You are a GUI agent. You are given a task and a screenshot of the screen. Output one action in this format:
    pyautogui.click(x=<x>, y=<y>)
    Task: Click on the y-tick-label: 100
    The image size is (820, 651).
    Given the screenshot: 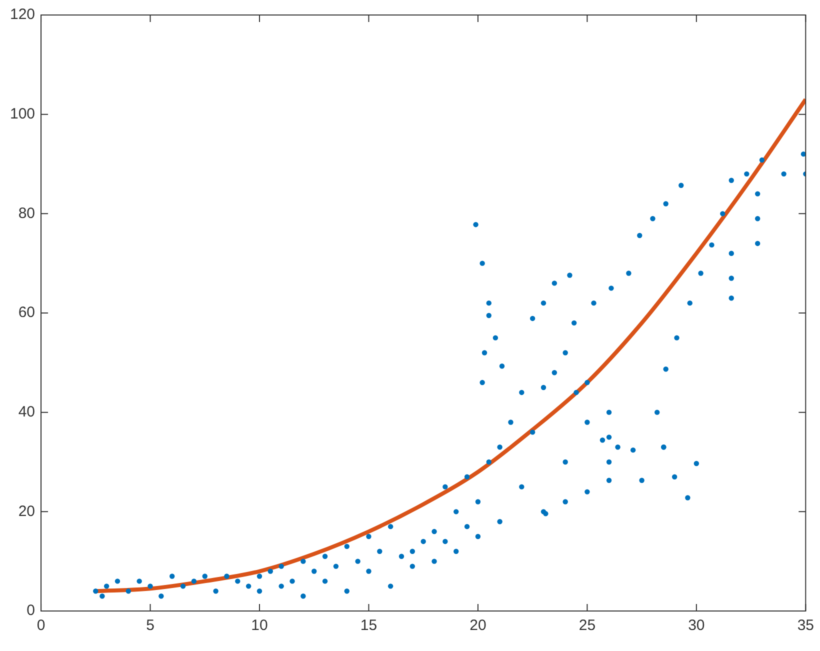 What is the action you would take?
    pyautogui.click(x=23, y=113)
    